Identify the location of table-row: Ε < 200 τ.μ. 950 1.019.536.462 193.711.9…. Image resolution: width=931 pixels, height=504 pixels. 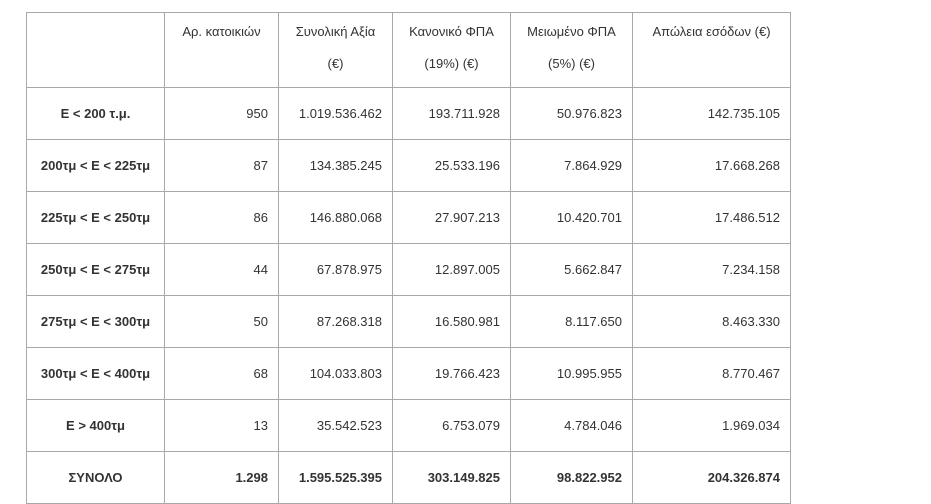
(408, 113).